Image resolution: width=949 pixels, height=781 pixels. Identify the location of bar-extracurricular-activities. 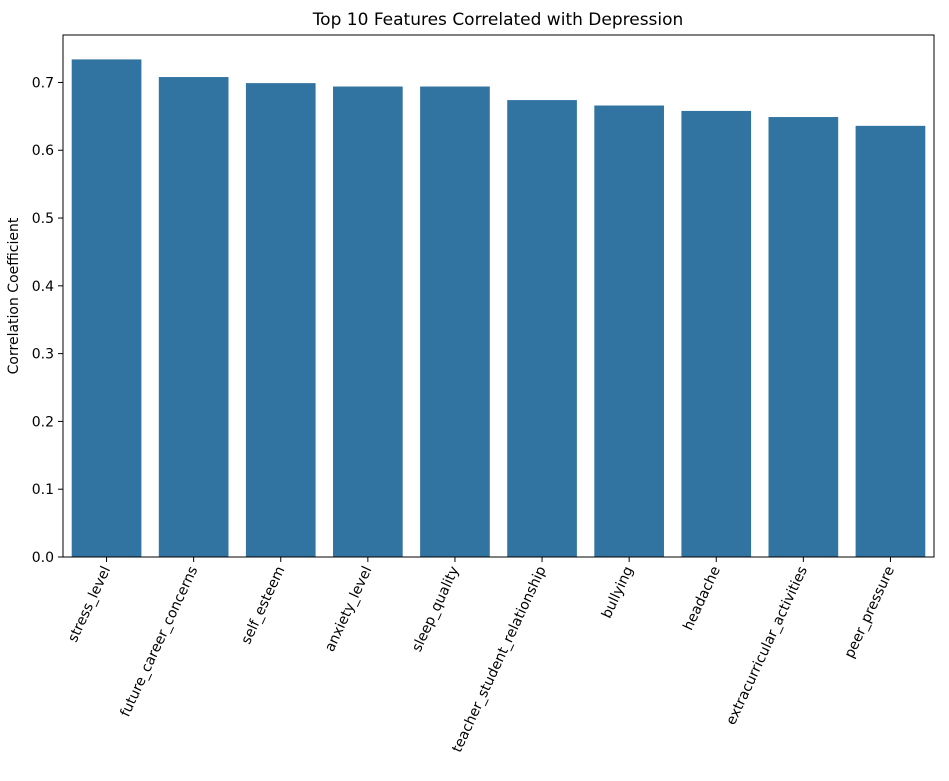
(803, 337).